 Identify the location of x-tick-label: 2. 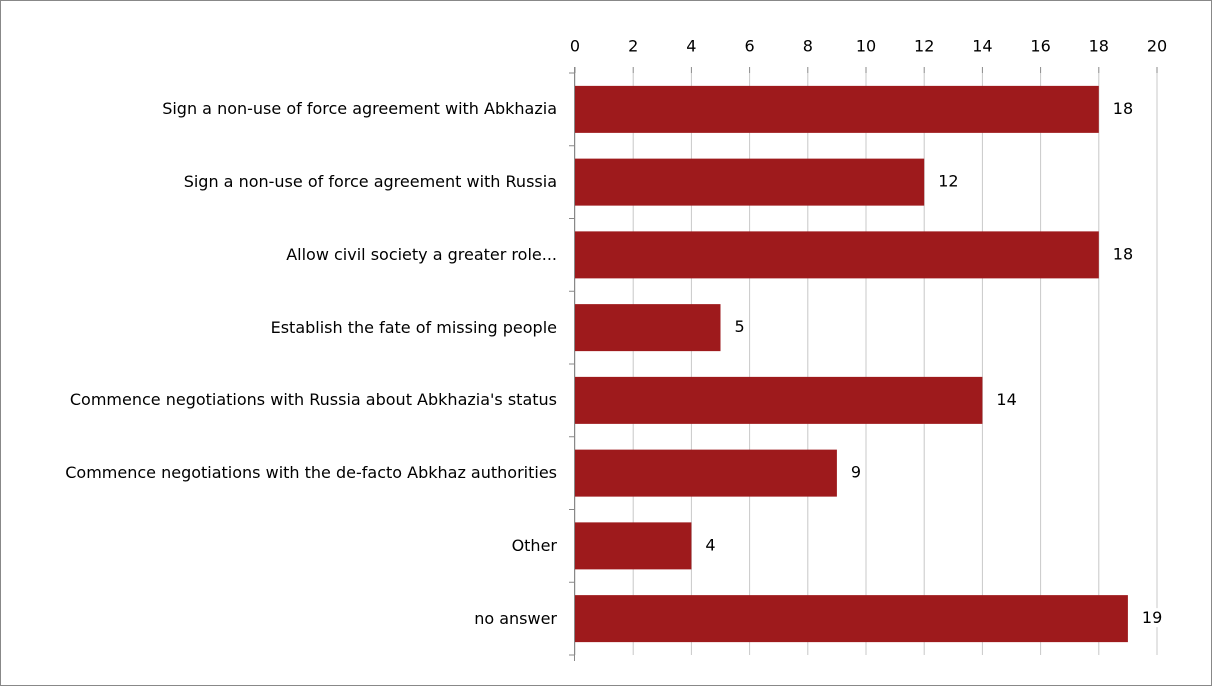
(633, 46).